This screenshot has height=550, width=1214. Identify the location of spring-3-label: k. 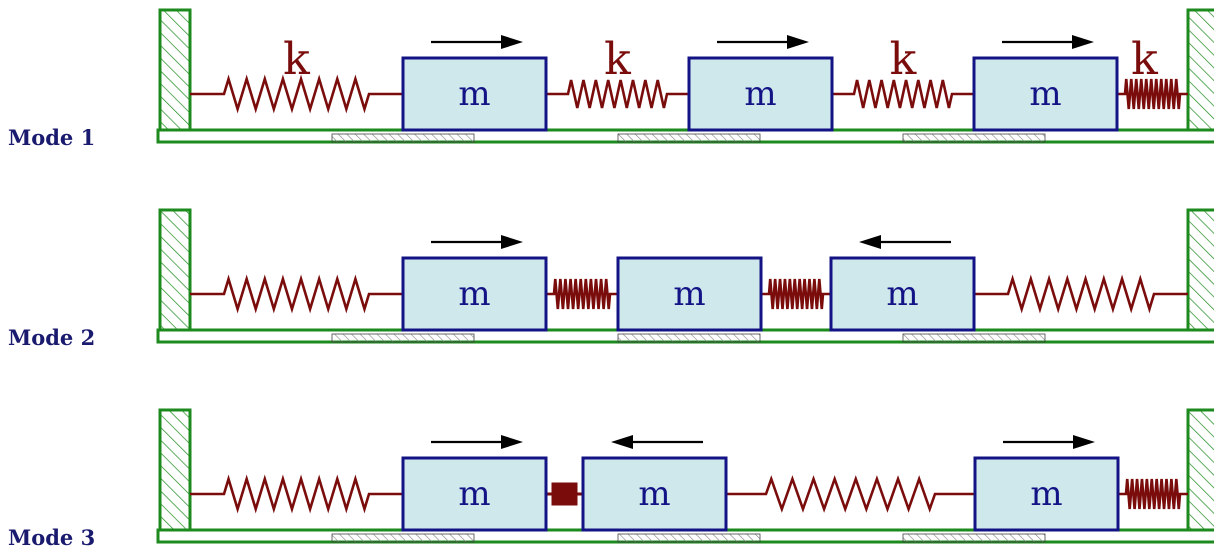
(903, 59).